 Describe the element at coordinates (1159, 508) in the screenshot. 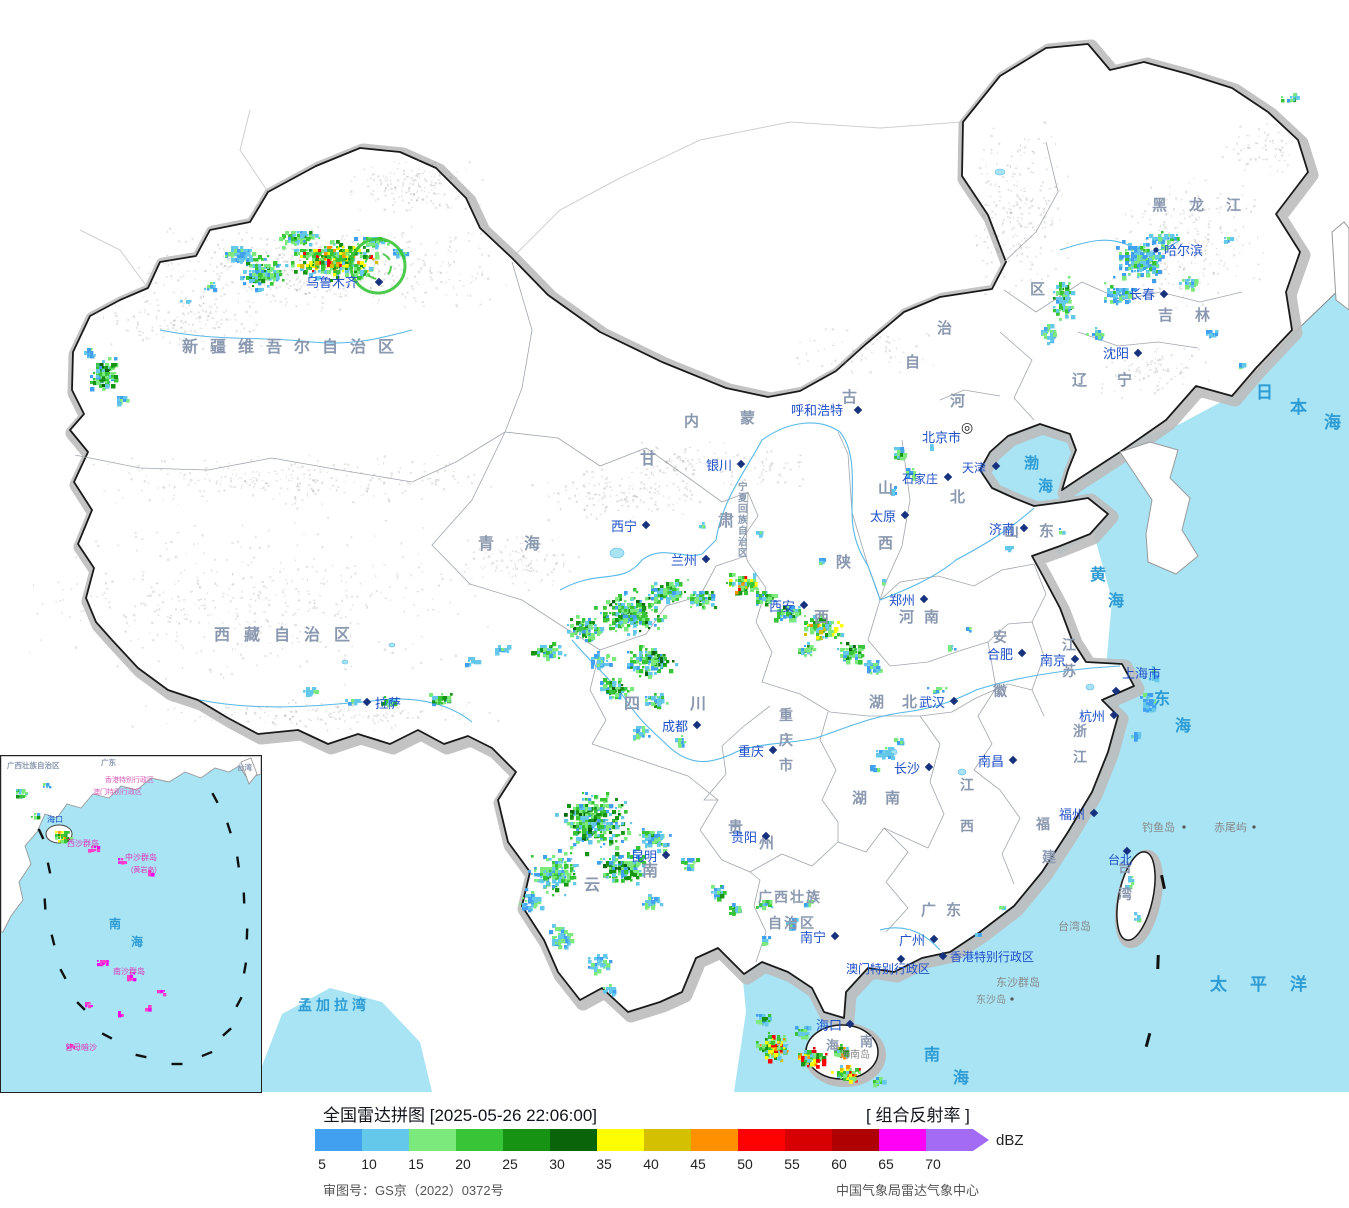

I see `korea-peninsula` at that location.